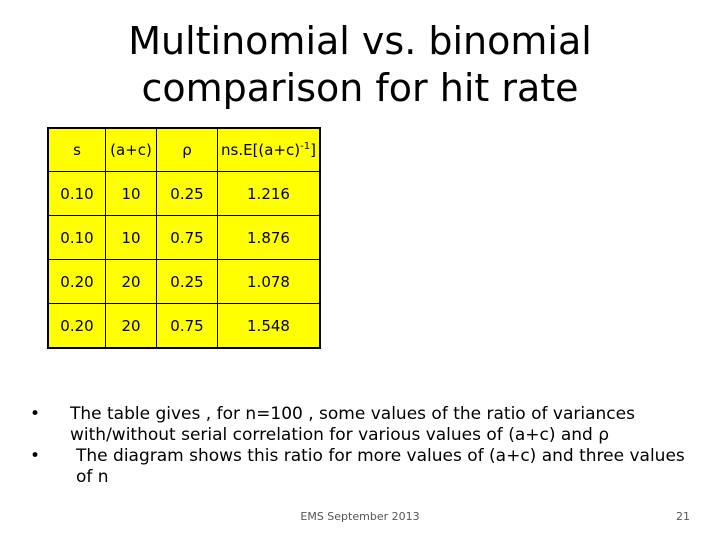  Describe the element at coordinates (76, 149) in the screenshot. I see `header-s: s` at that location.